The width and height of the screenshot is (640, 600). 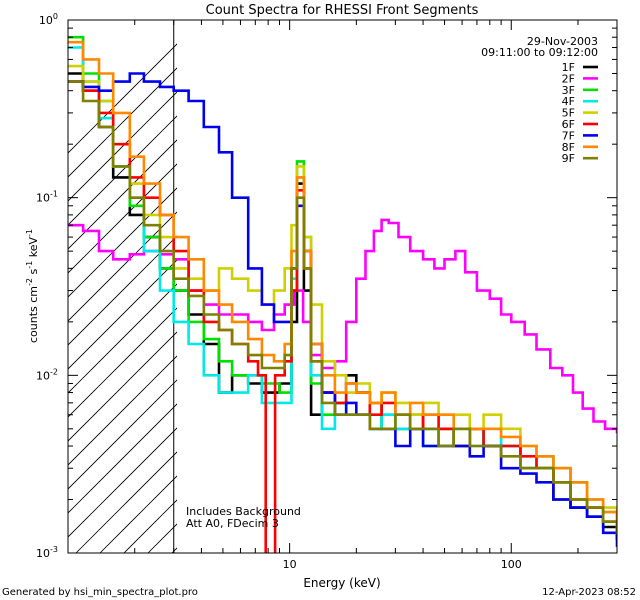 I want to click on legend-label: 5F, so click(x=568, y=113).